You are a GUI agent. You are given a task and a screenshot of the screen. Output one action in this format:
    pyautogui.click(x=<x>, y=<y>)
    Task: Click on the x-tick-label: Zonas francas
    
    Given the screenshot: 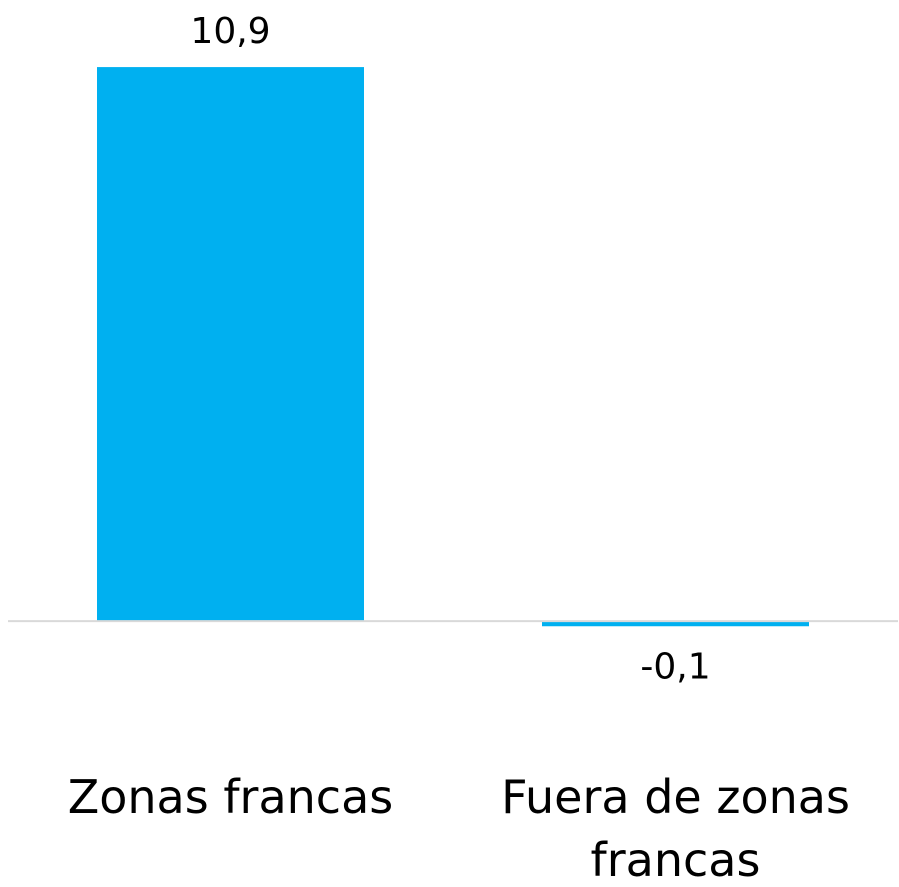 What is the action you would take?
    pyautogui.click(x=230, y=797)
    